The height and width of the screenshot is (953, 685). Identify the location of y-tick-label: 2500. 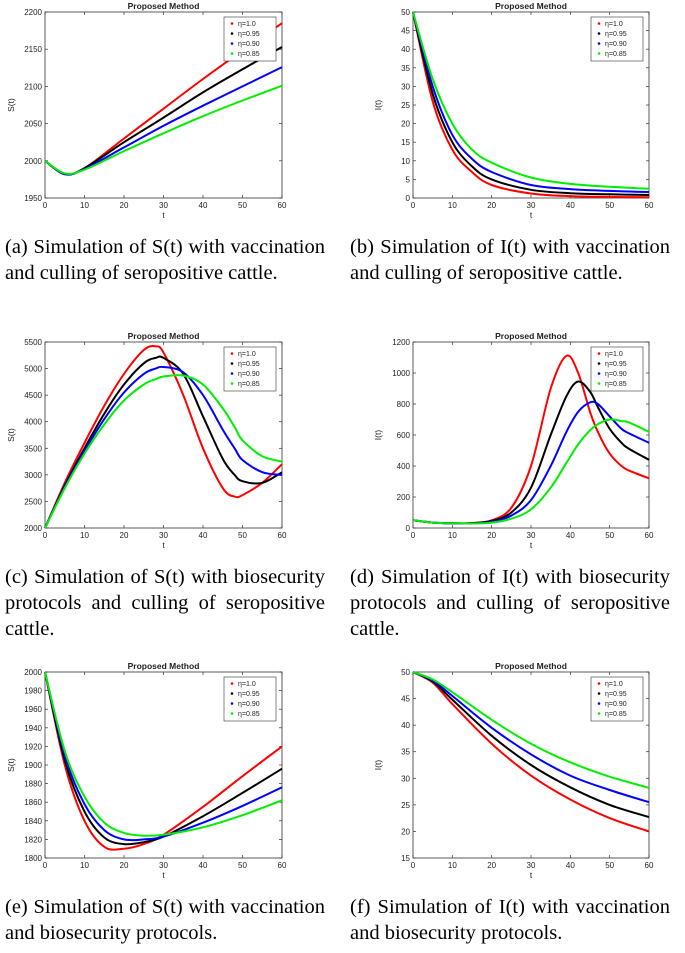
(33, 501).